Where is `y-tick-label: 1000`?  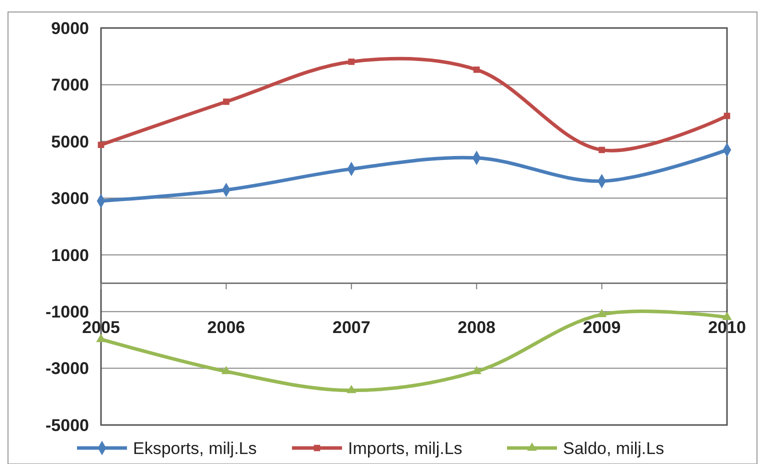
y-tick-label: 1000 is located at coordinates (70, 255).